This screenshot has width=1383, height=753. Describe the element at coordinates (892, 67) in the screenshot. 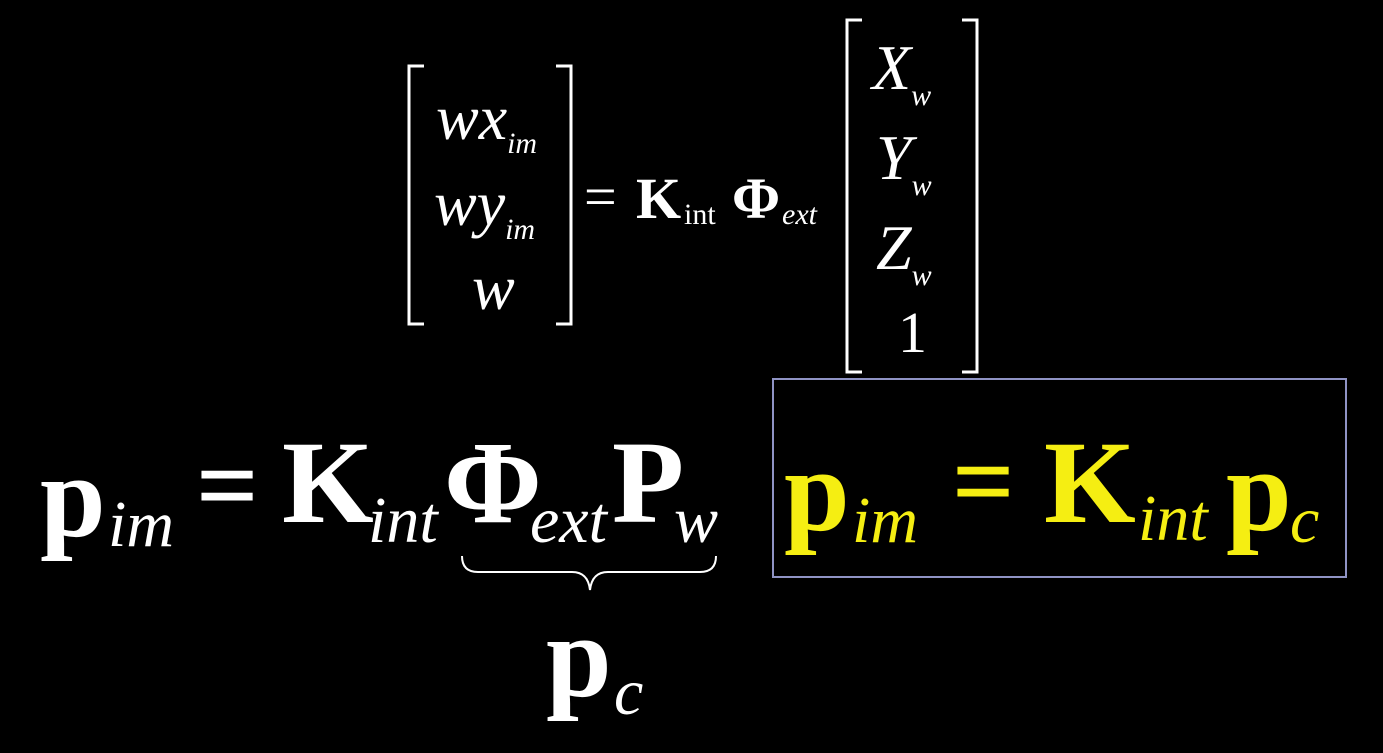

I see `rhs-entry-1-main: X` at that location.